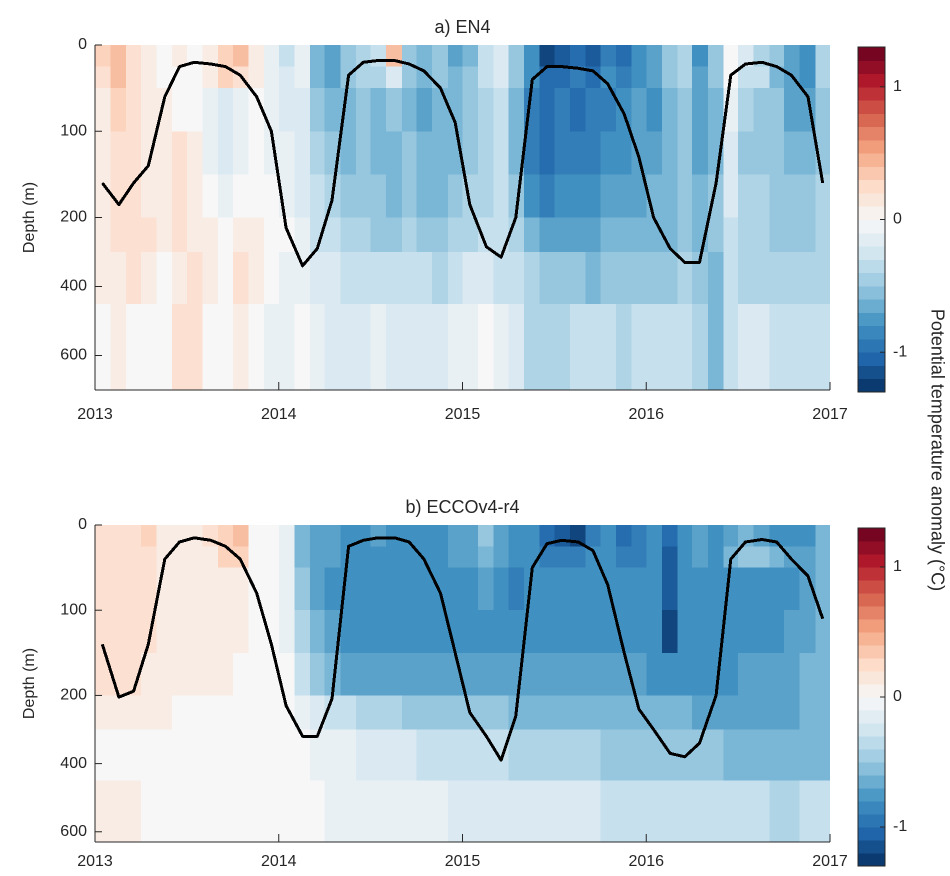  I want to click on colorbar-tick-label: -1, so click(900, 351).